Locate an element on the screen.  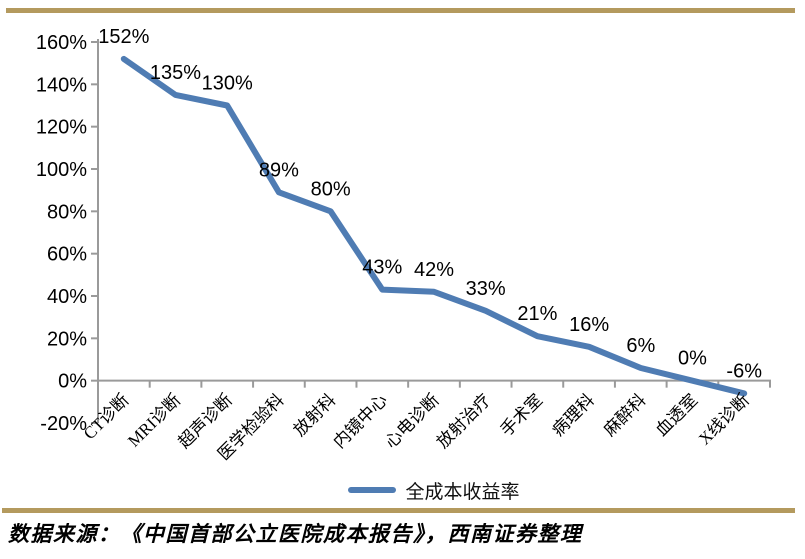
x-axis-category-label: X线诊断 is located at coordinates (724, 419).